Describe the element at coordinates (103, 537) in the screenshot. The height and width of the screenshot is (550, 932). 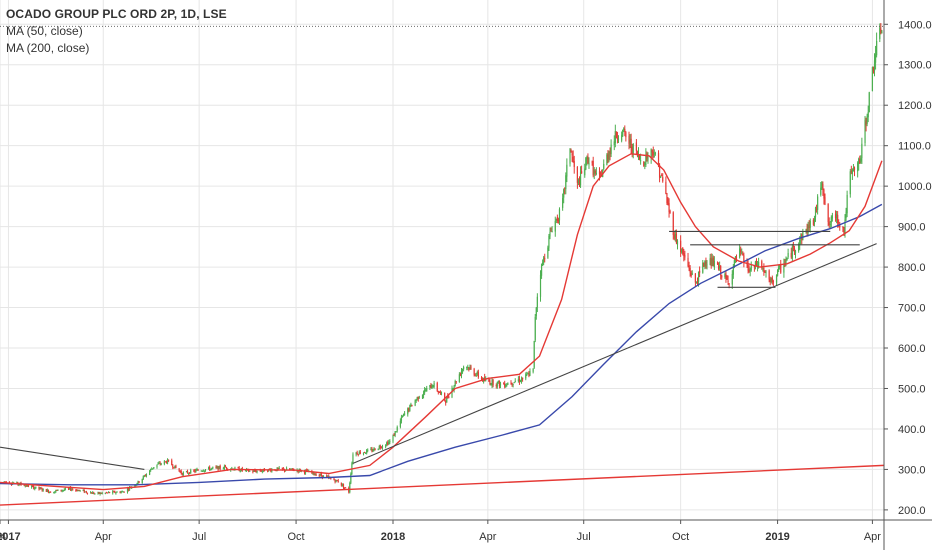
I see `x-tick-label: Apr` at that location.